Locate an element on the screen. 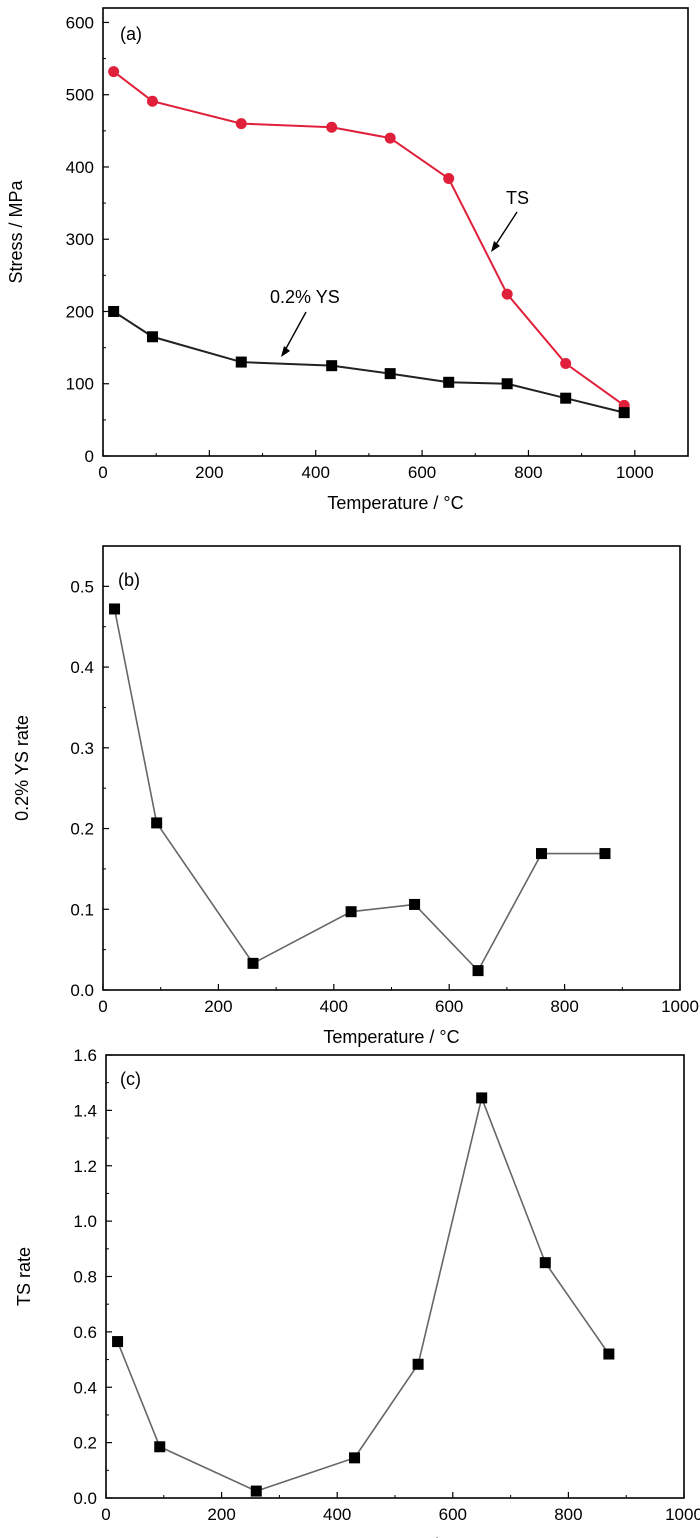  panel-label: (a) is located at coordinates (131, 34).